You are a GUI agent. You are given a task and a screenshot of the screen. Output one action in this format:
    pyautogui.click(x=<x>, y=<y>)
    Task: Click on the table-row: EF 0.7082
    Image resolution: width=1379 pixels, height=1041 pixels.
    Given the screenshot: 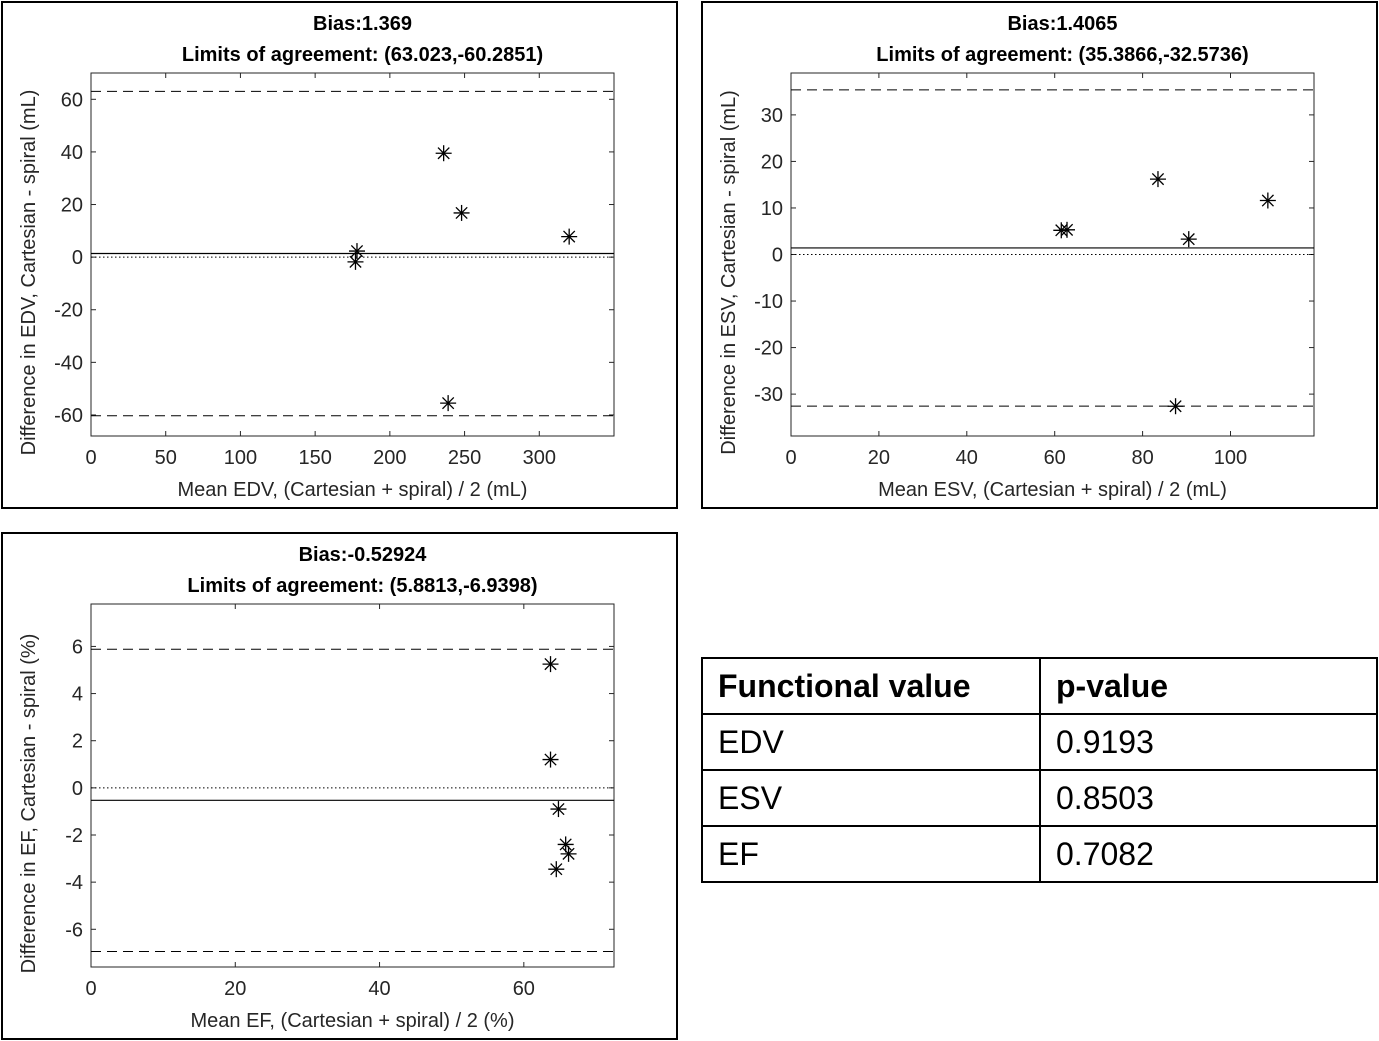 What is the action you would take?
    pyautogui.click(x=1039, y=854)
    